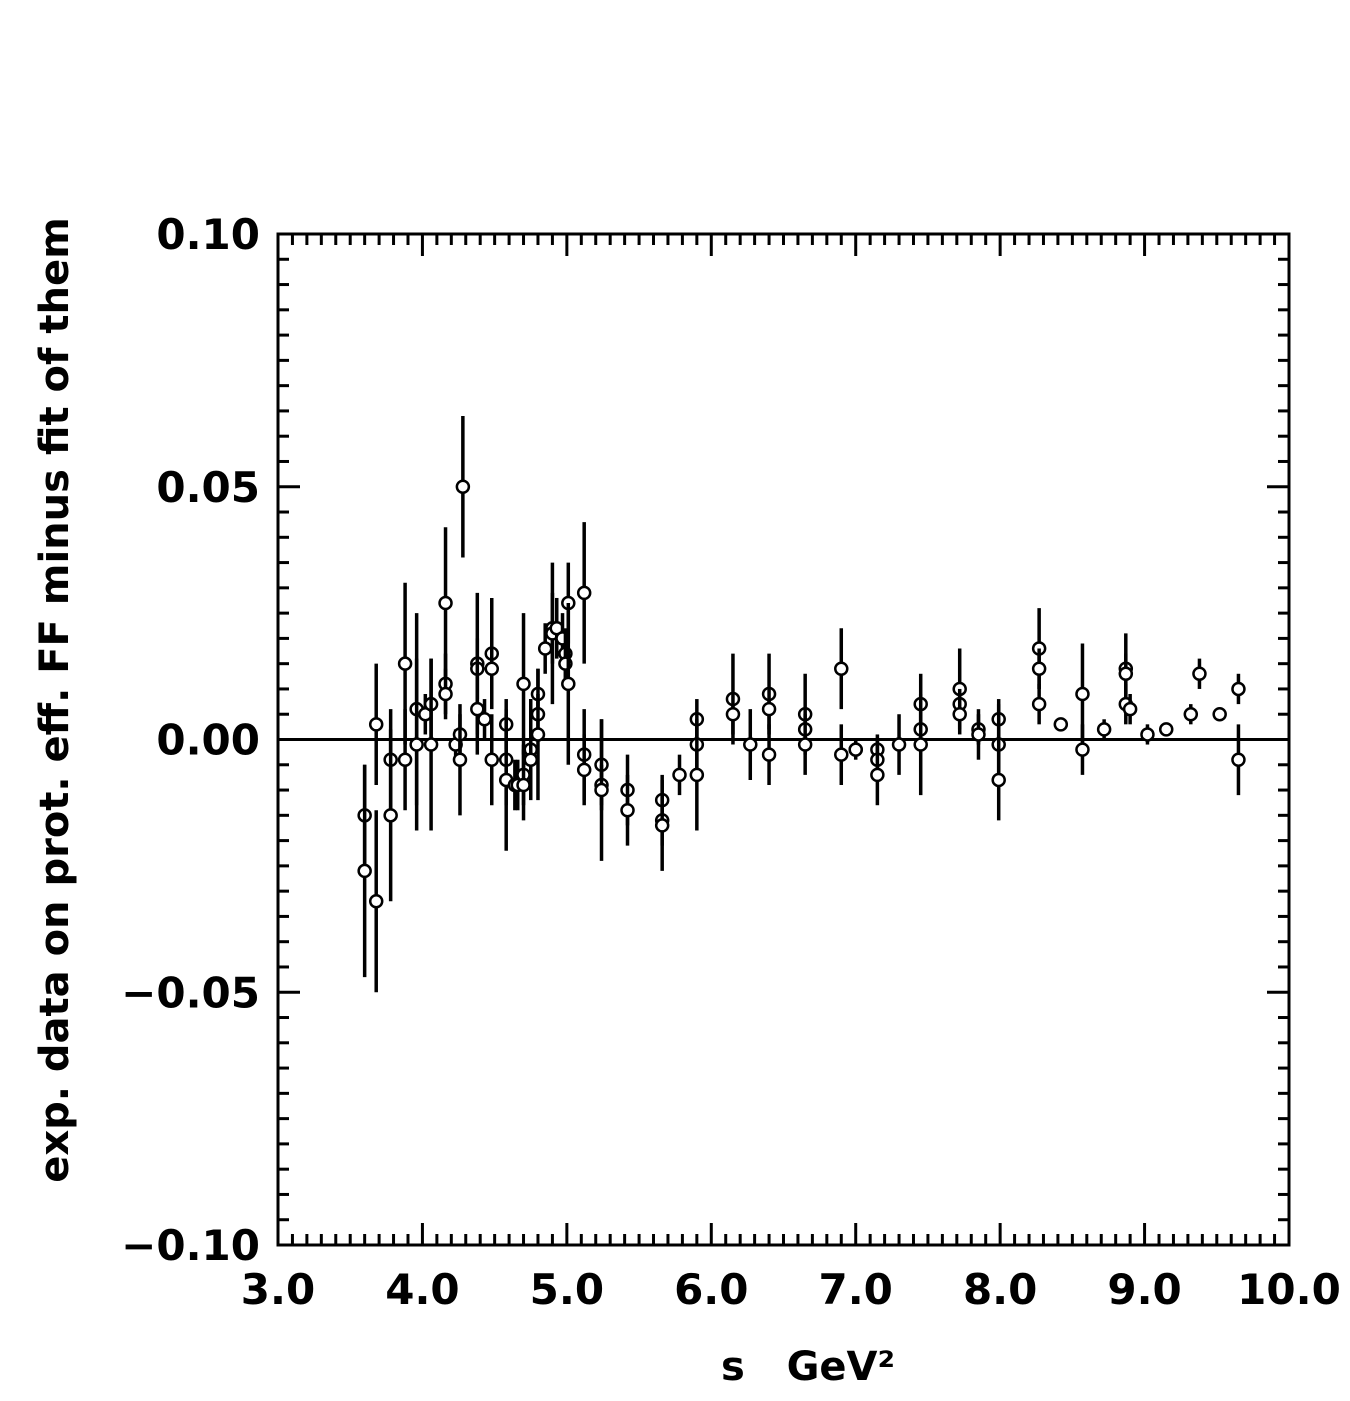  Describe the element at coordinates (278, 1289) in the screenshot. I see `x-tick-label: 3.0` at that location.